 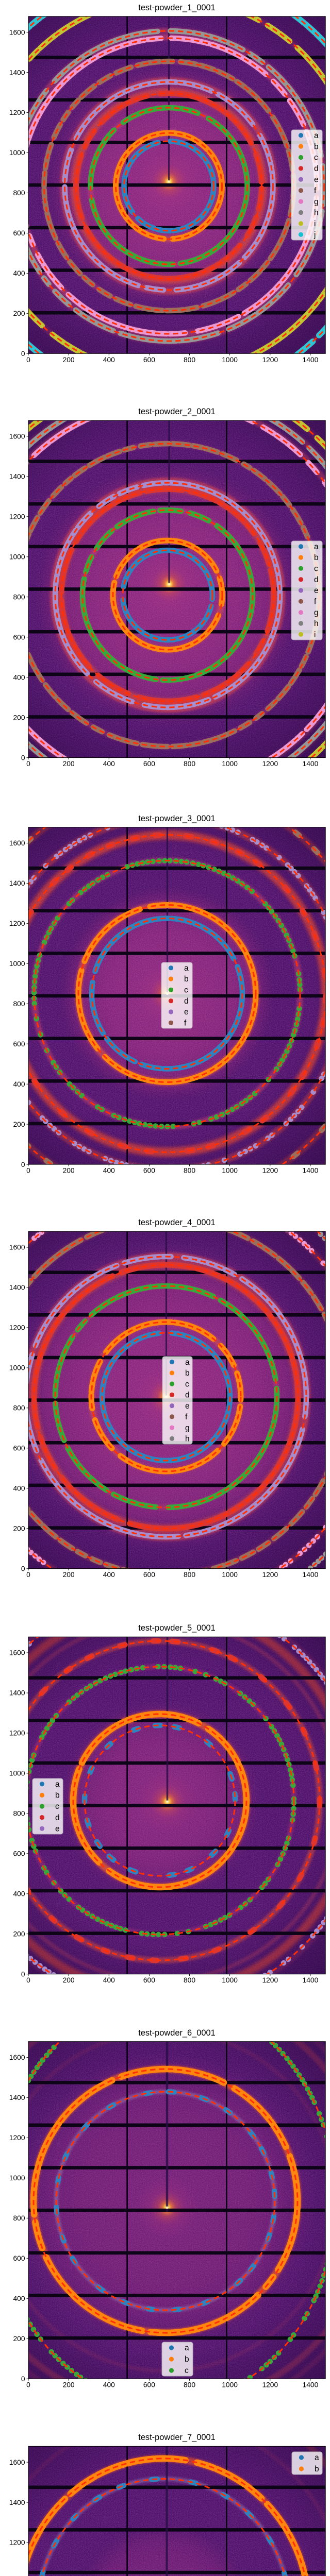 I want to click on svg-text: test-powder_6_0001, so click(x=176, y=2033).